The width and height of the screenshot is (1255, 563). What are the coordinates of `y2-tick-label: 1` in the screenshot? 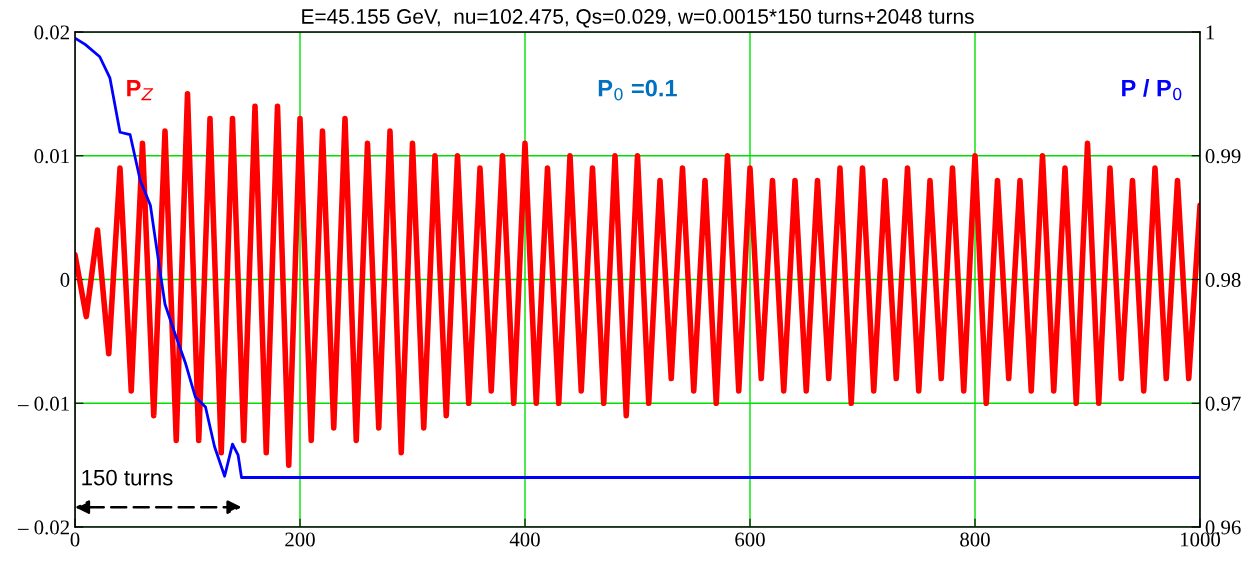 It's located at (1210, 32).